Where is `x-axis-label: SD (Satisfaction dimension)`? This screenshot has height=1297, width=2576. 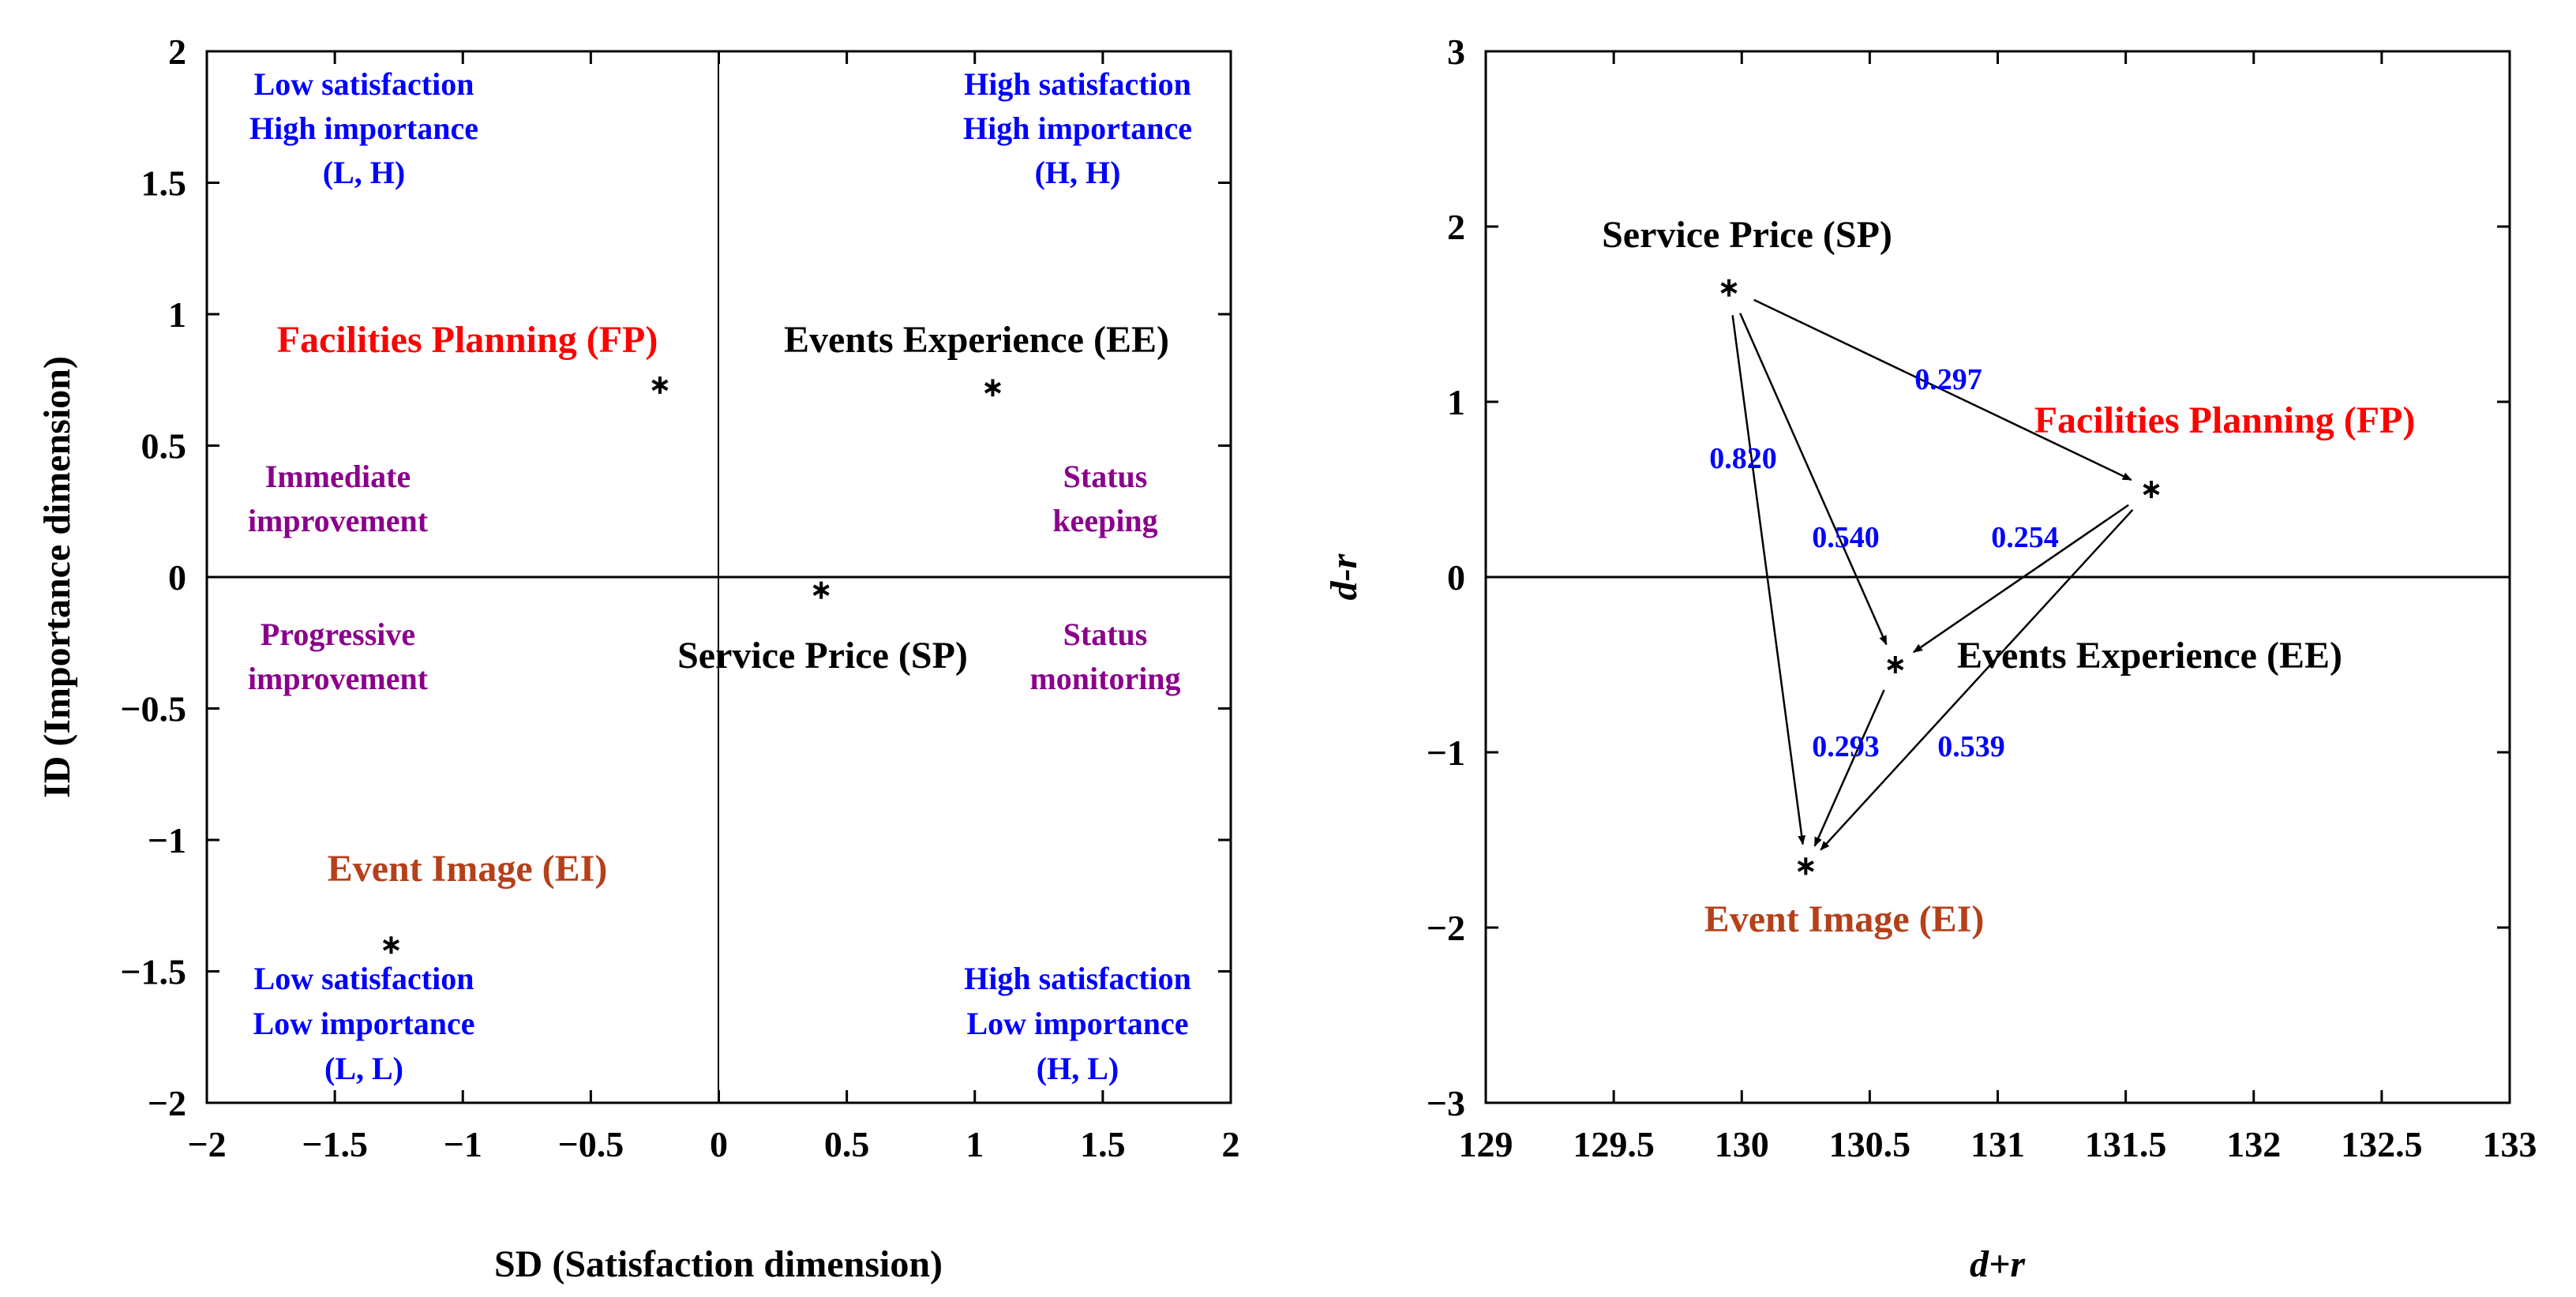
x-axis-label: SD (Satisfaction dimension) is located at coordinates (718, 1264).